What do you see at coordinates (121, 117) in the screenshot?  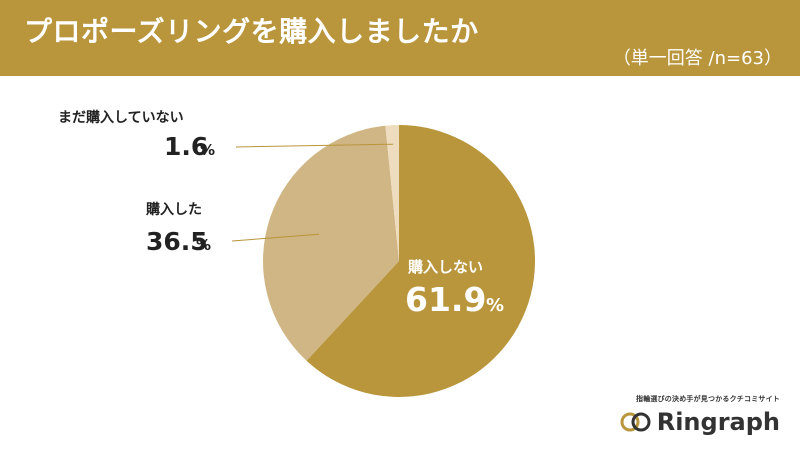 I see `slice-label-not-yet: まだ購入していない` at bounding box center [121, 117].